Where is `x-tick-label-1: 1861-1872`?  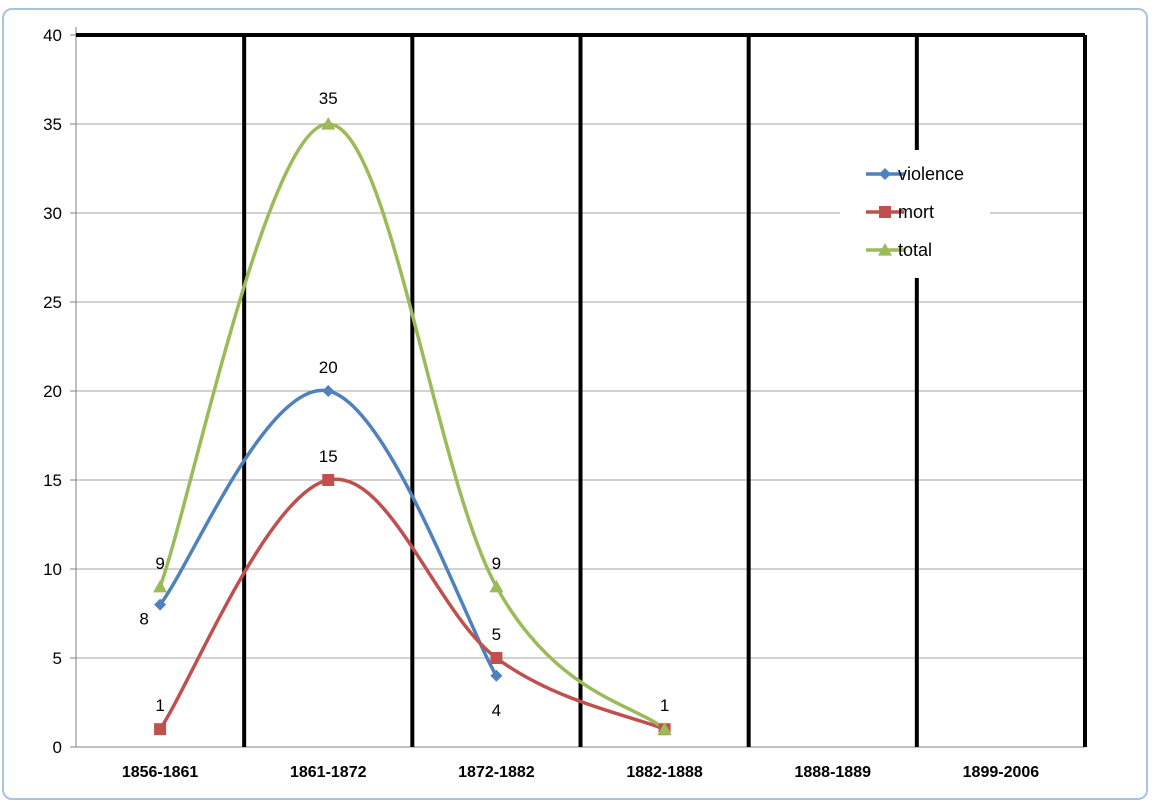 x-tick-label-1: 1861-1872 is located at coordinates (328, 772).